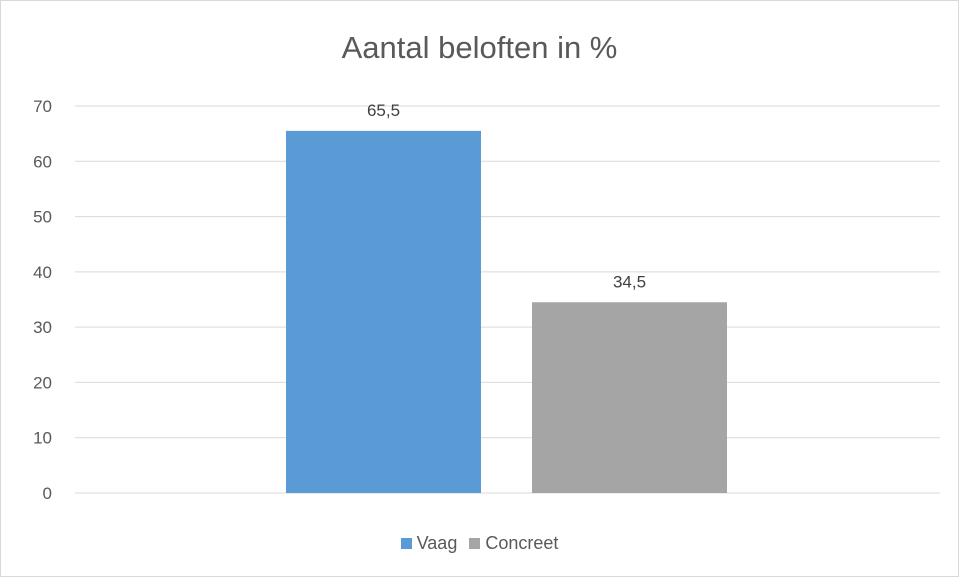 The image size is (959, 577). Describe the element at coordinates (42, 382) in the screenshot. I see `y-tick-label-20: 20` at that location.